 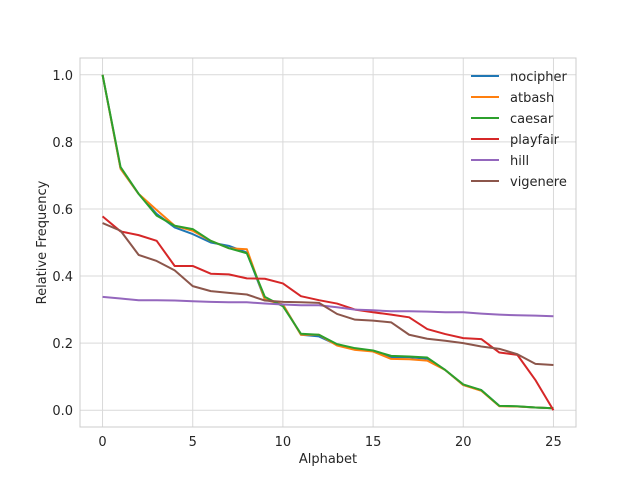 What do you see at coordinates (553, 442) in the screenshot?
I see `x-tick-label: 25` at bounding box center [553, 442].